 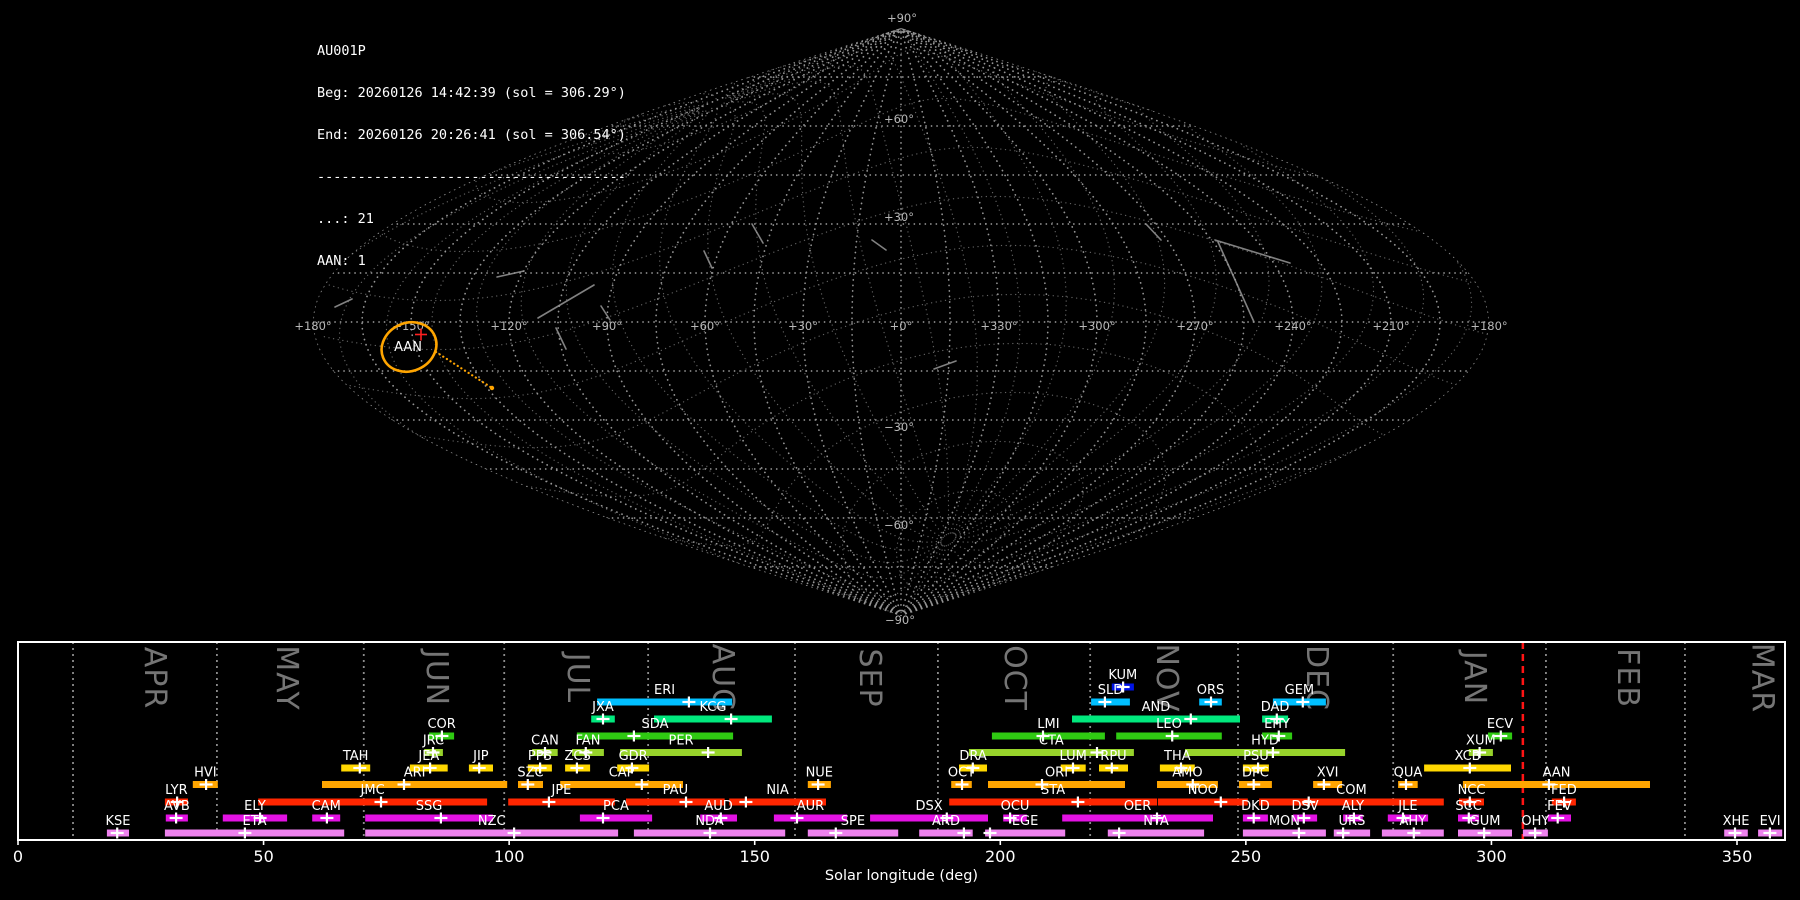 I want to click on month-label: JUL, so click(x=577, y=677).